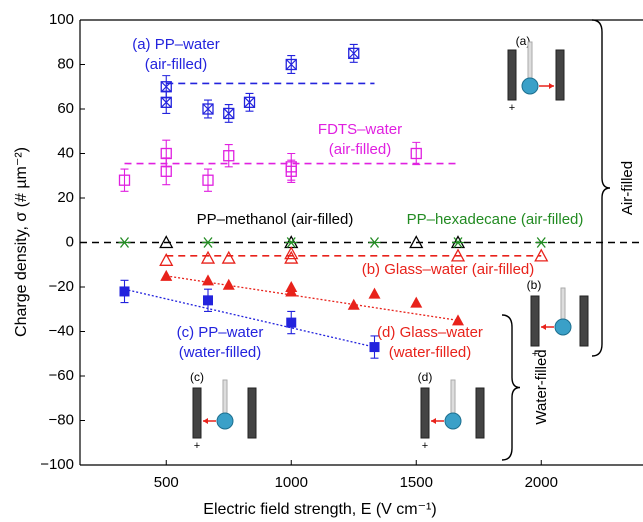 This screenshot has height=522, width=643. I want to click on series-label: FDTS–water, so click(360, 129).